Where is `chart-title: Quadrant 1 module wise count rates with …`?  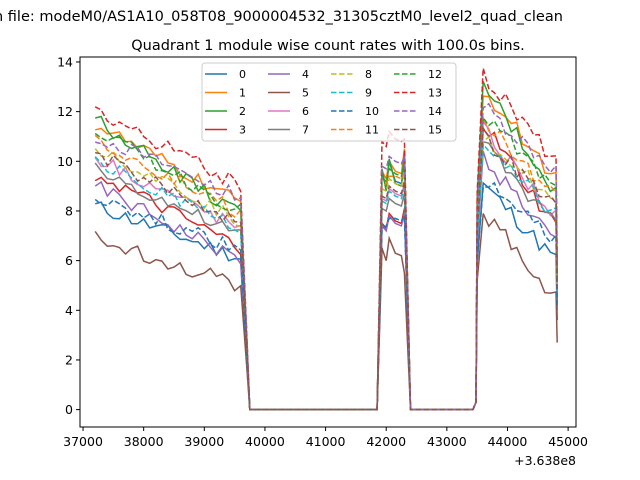 chart-title: Quadrant 1 module wise count rates with … is located at coordinates (328, 46).